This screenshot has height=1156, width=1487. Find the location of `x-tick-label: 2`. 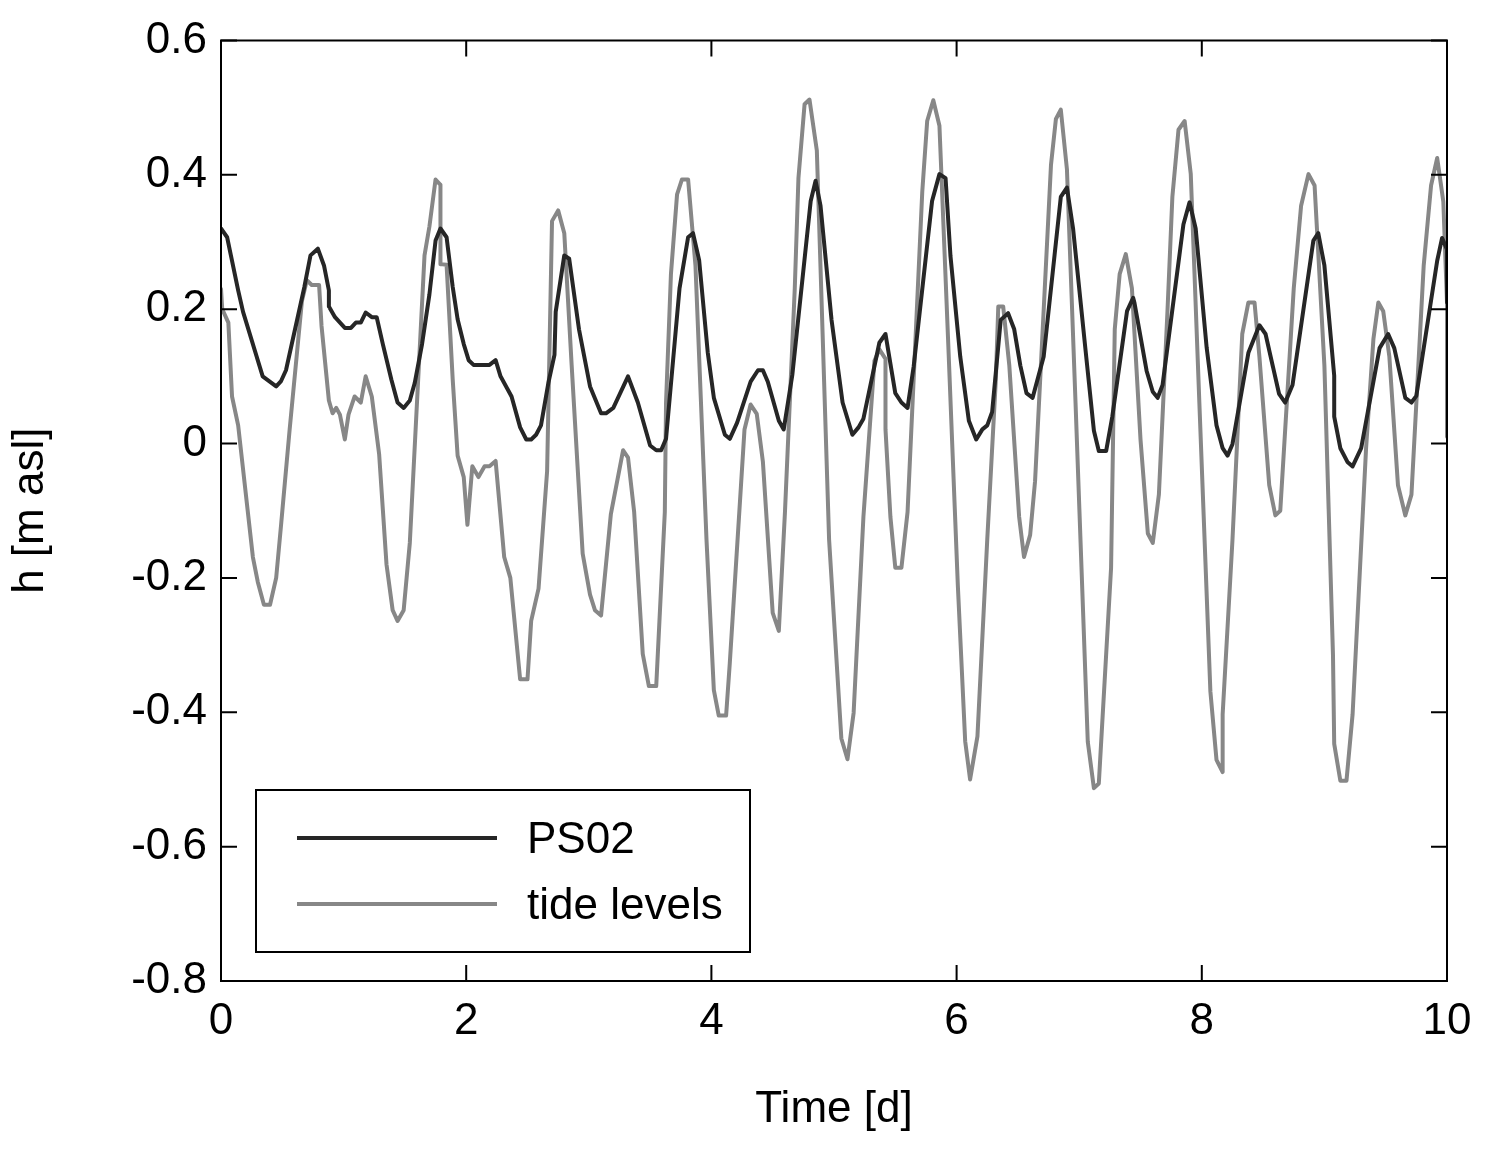

x-tick-label: 2 is located at coordinates (466, 1018).